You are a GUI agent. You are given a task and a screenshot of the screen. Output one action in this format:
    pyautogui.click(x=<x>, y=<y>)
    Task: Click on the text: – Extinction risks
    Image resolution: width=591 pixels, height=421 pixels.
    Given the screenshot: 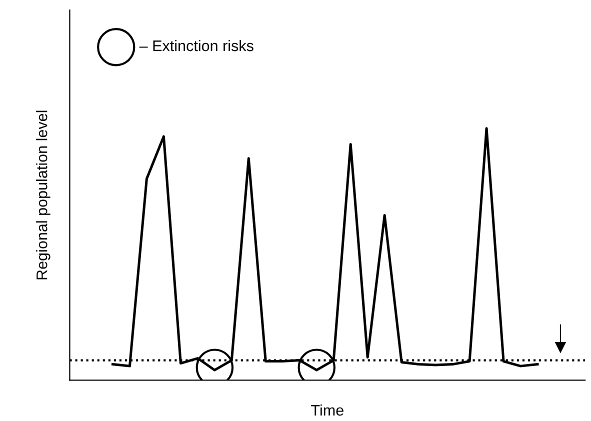 What is the action you would take?
    pyautogui.click(x=196, y=46)
    